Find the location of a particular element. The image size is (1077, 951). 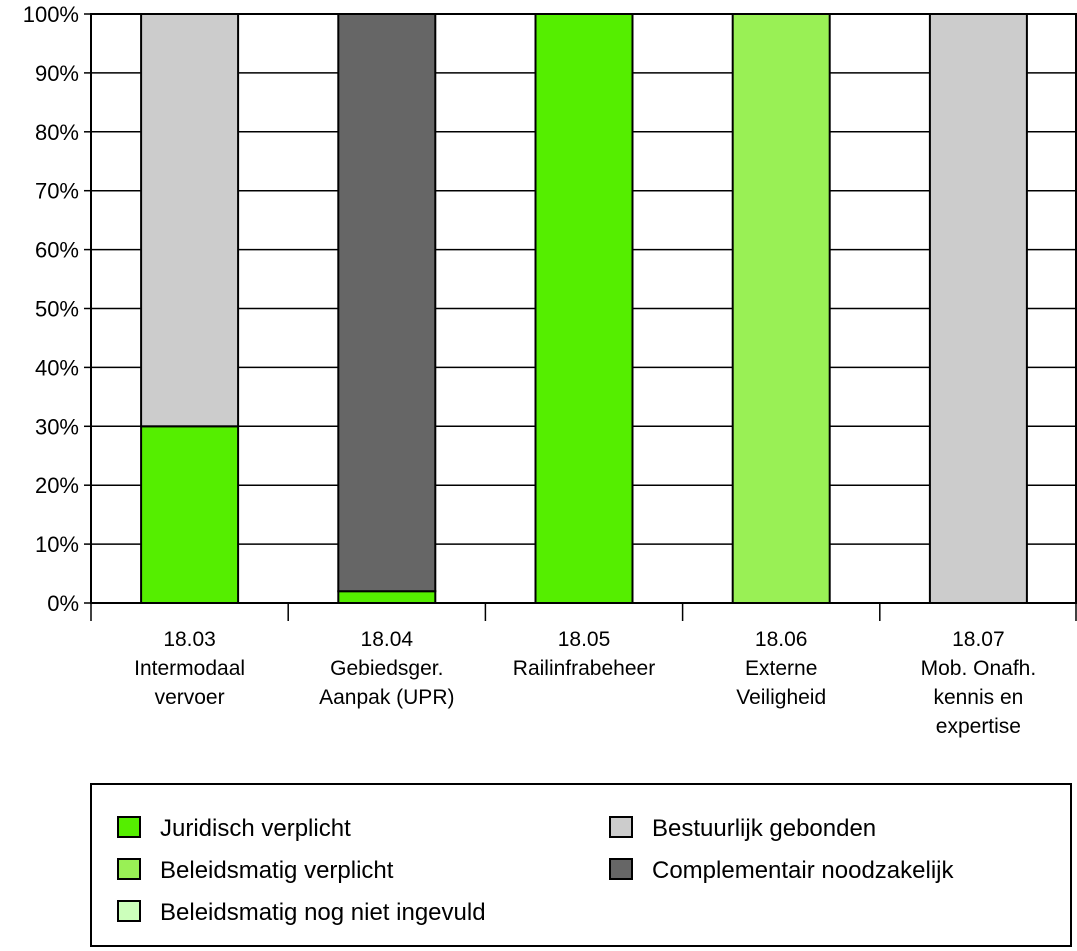

x-category-label: 18.03 is located at coordinates (189, 639).